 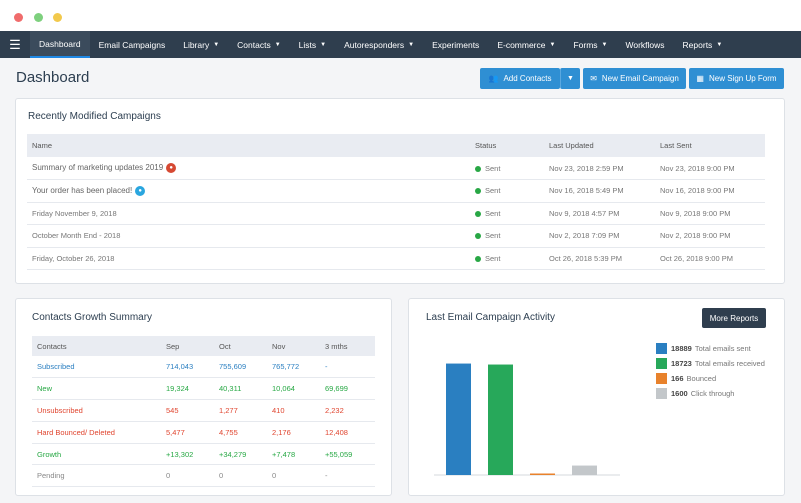 I want to click on chart-bar-click-through, so click(x=584, y=470).